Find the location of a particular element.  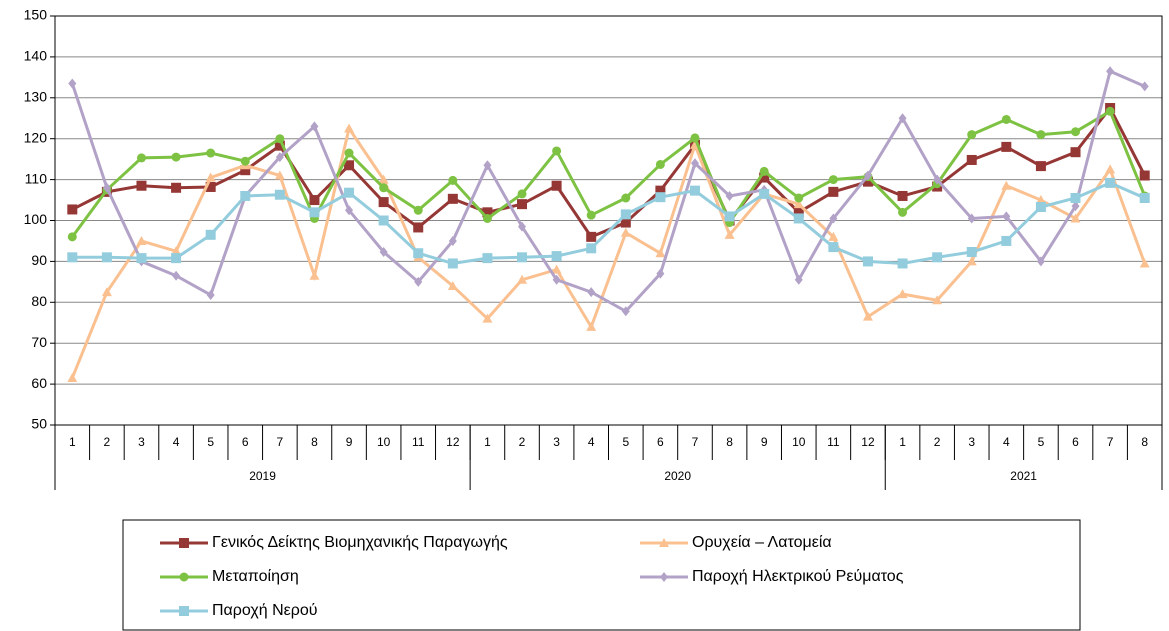

x-tick-label: 5 is located at coordinates (210, 442).